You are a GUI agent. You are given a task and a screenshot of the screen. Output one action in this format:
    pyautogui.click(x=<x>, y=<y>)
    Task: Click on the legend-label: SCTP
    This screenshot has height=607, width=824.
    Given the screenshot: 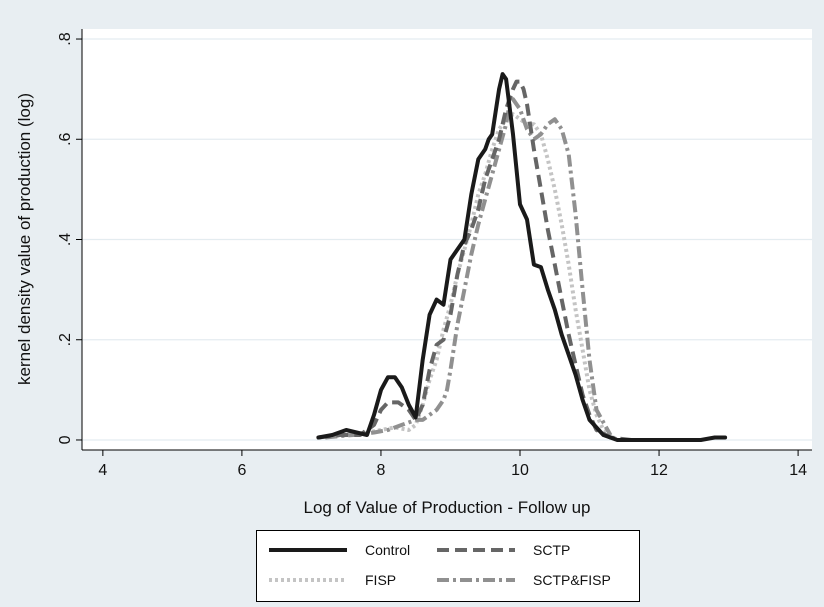 What is the action you would take?
    pyautogui.click(x=551, y=550)
    